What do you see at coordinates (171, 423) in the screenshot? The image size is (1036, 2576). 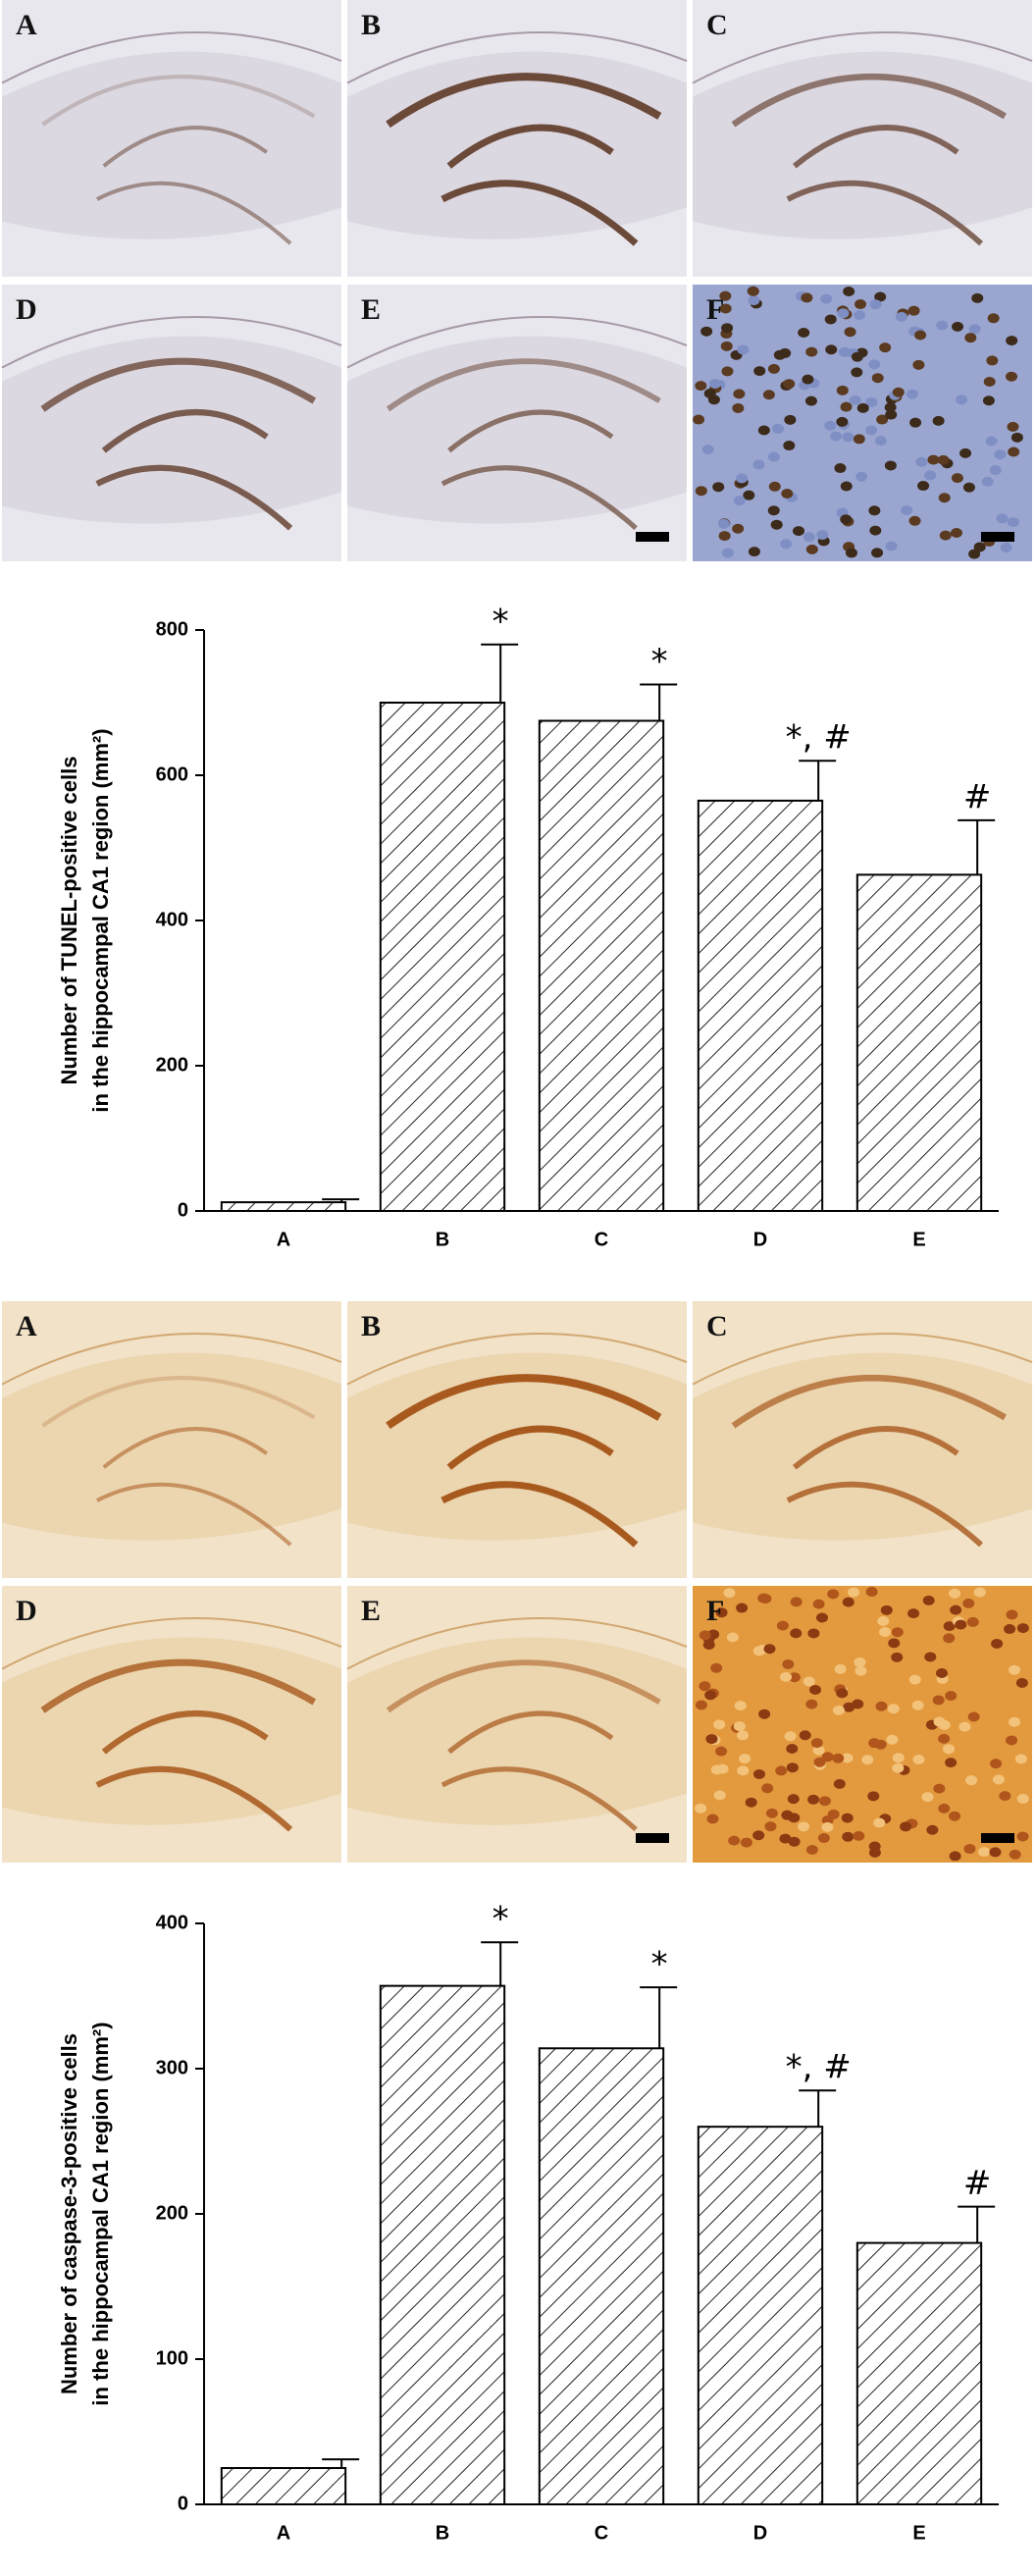 I see `micrograph-panel: D` at bounding box center [171, 423].